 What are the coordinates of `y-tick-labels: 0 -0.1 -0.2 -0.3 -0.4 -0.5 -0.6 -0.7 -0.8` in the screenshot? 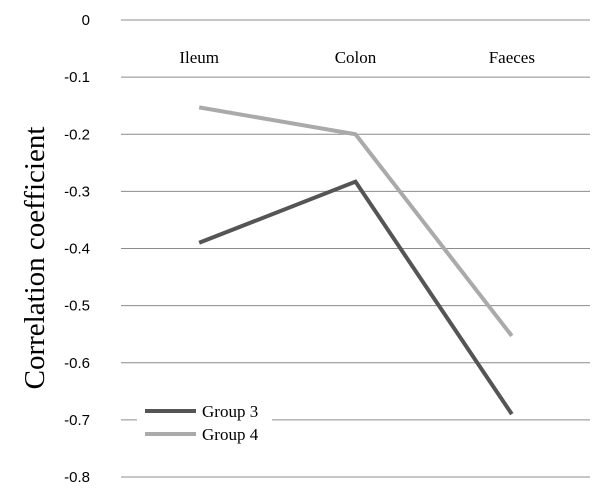 It's located at (77, 249).